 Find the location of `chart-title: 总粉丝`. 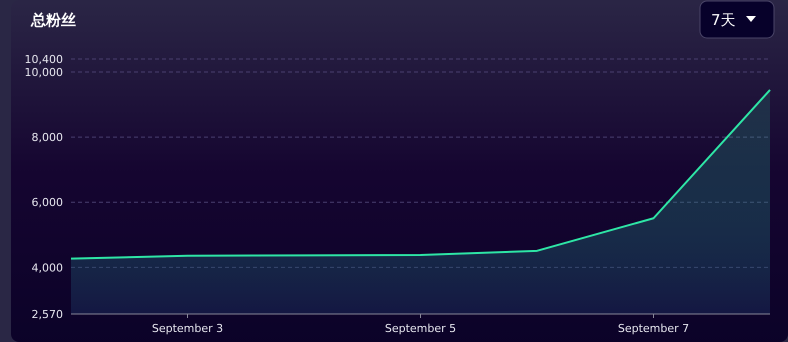

chart-title: 总粉丝 is located at coordinates (53, 20).